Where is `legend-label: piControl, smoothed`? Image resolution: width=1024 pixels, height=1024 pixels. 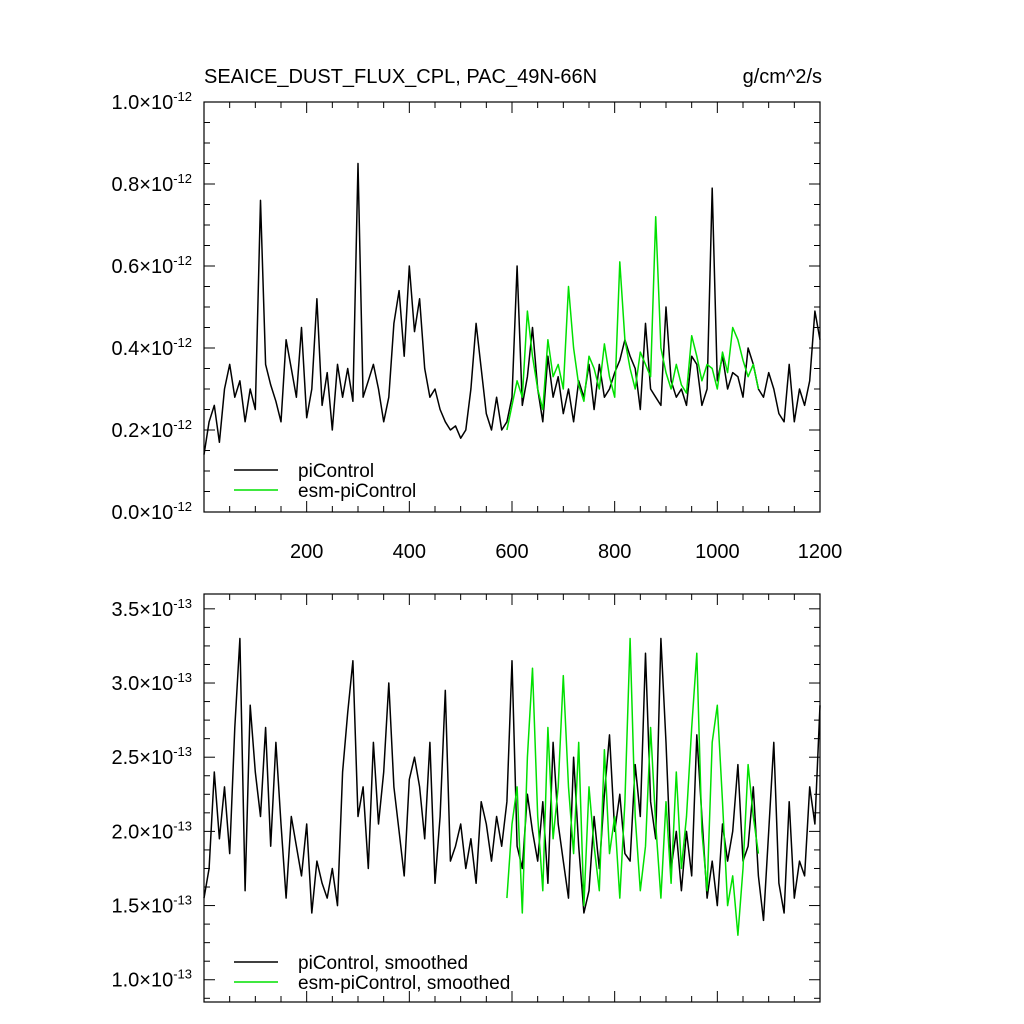
legend-label: piControl, smoothed is located at coordinates (383, 963).